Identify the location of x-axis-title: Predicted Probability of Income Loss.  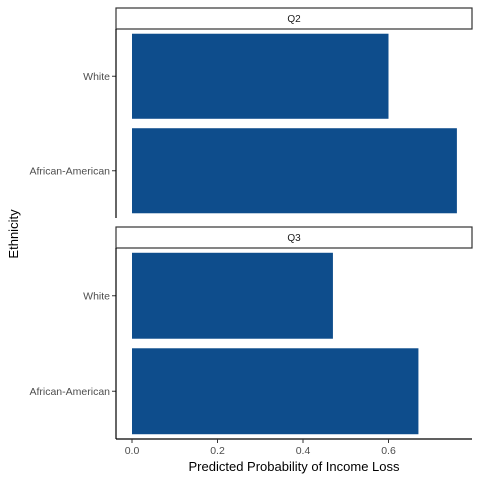
(294, 466).